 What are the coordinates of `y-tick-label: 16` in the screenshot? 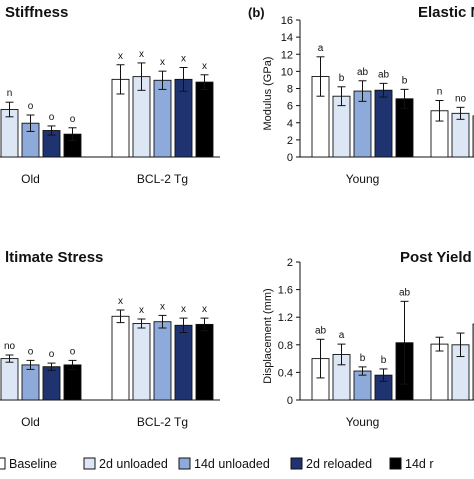 It's located at (287, 21).